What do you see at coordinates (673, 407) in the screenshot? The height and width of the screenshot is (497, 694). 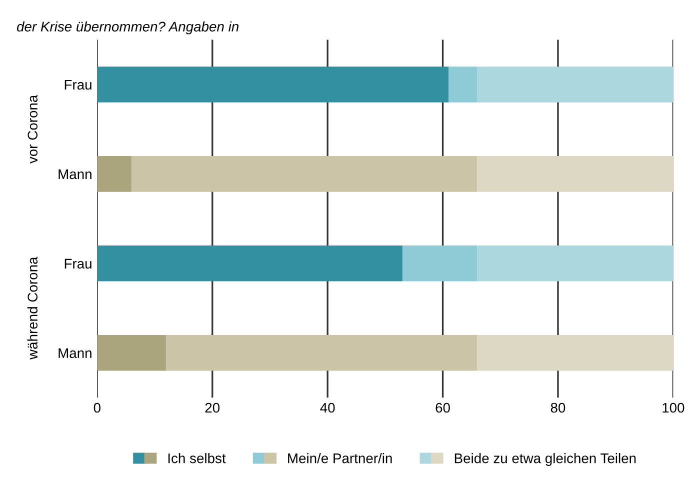 I see `x-tick-label: 100` at bounding box center [673, 407].